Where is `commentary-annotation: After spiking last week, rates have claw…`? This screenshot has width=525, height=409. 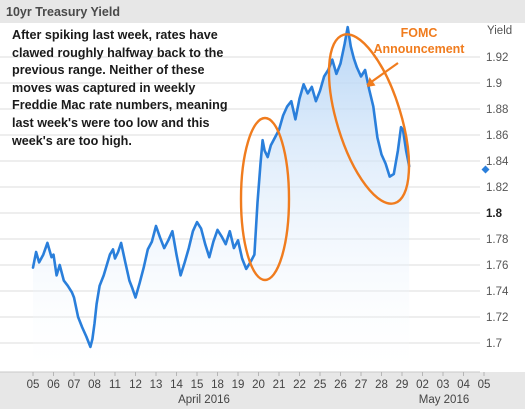
commentary-annotation: After spiking last week, rates have claw… is located at coordinates (120, 88).